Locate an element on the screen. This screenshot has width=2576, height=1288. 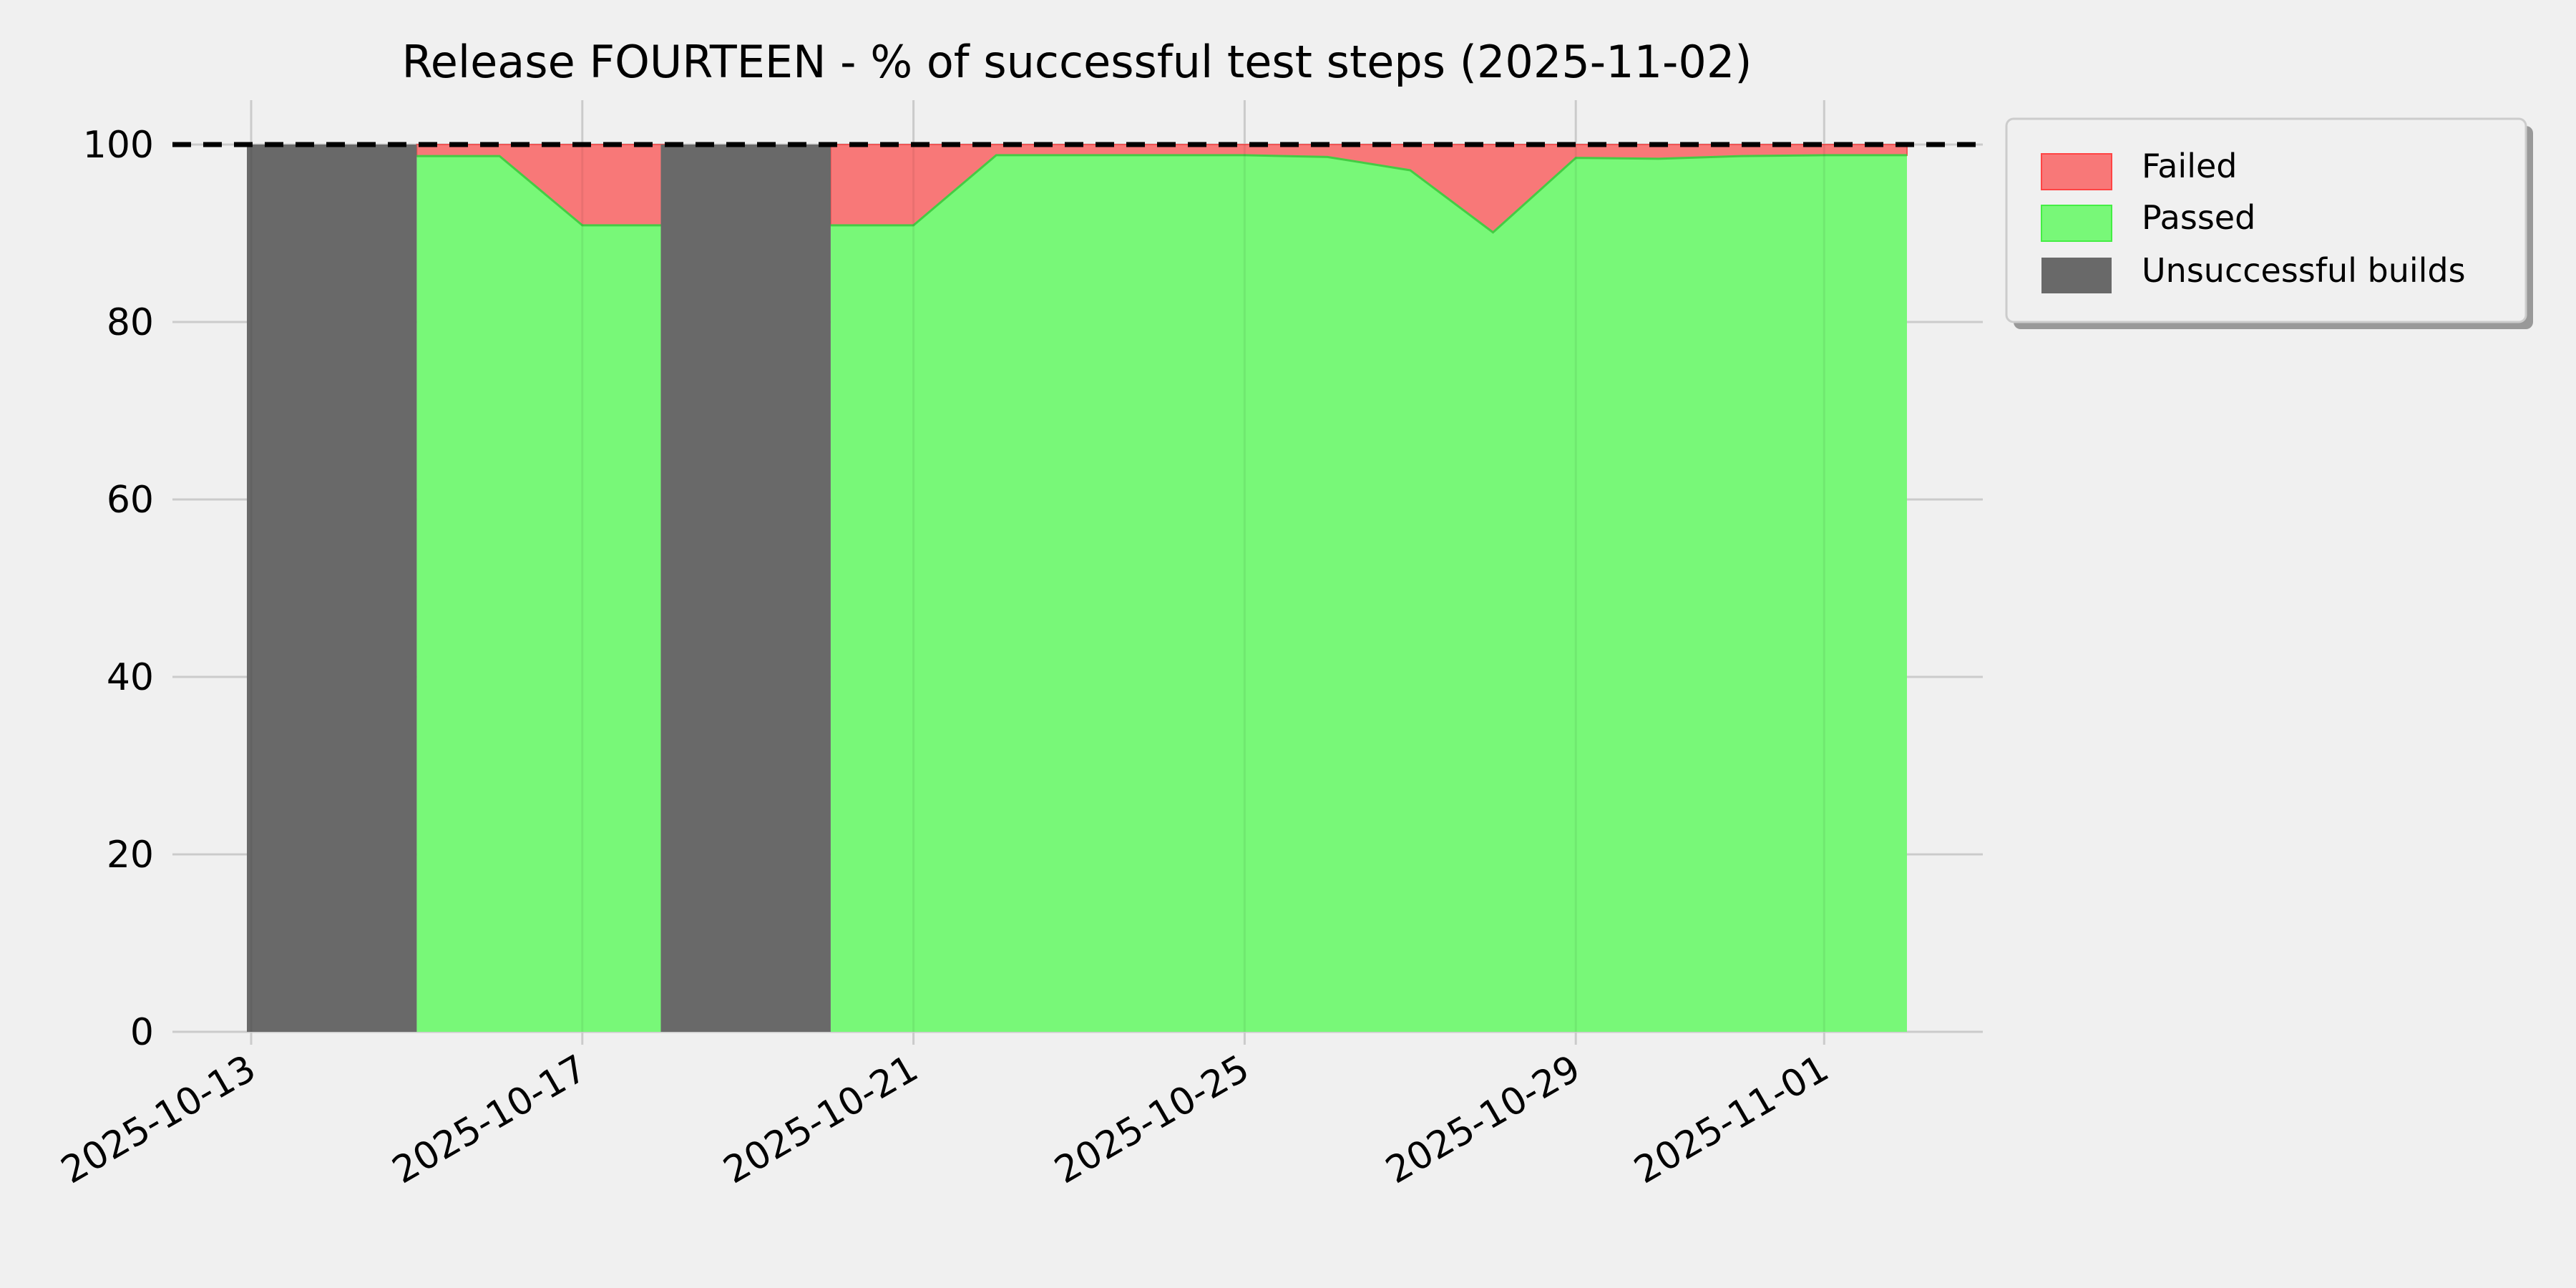
passed-area is located at coordinates (540, 594).